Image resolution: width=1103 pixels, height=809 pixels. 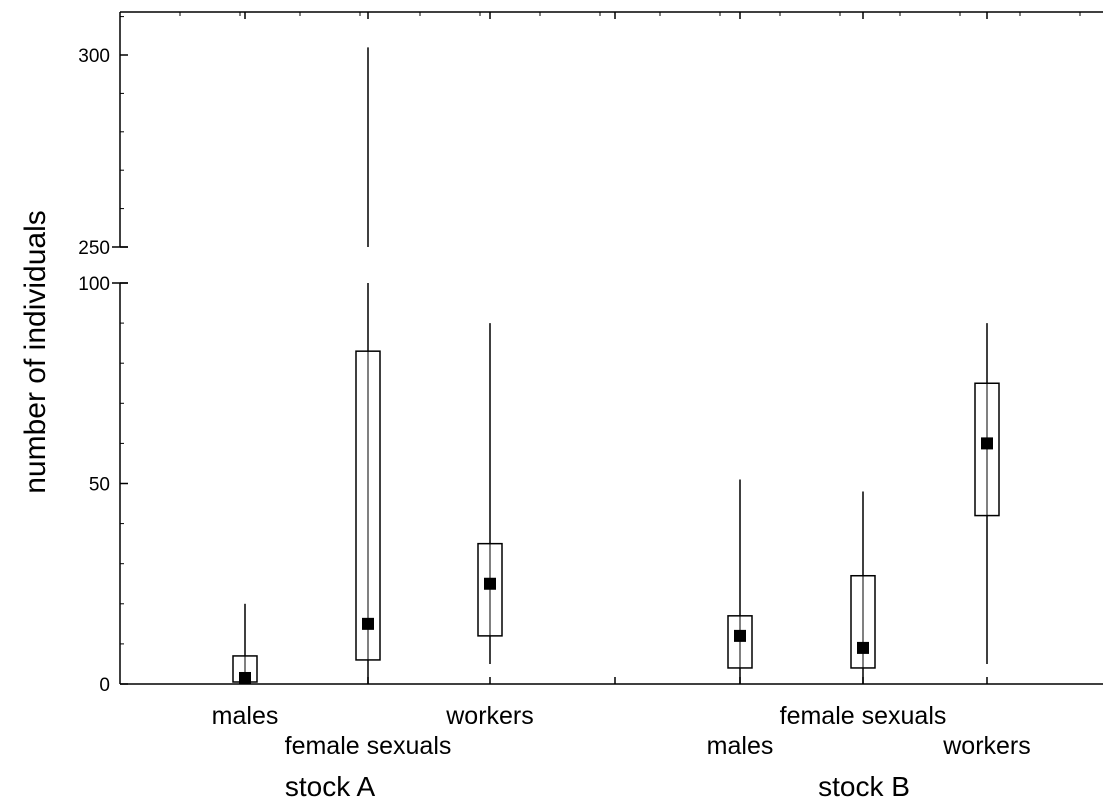 I want to click on y-tick-label: 300, so click(x=94, y=56).